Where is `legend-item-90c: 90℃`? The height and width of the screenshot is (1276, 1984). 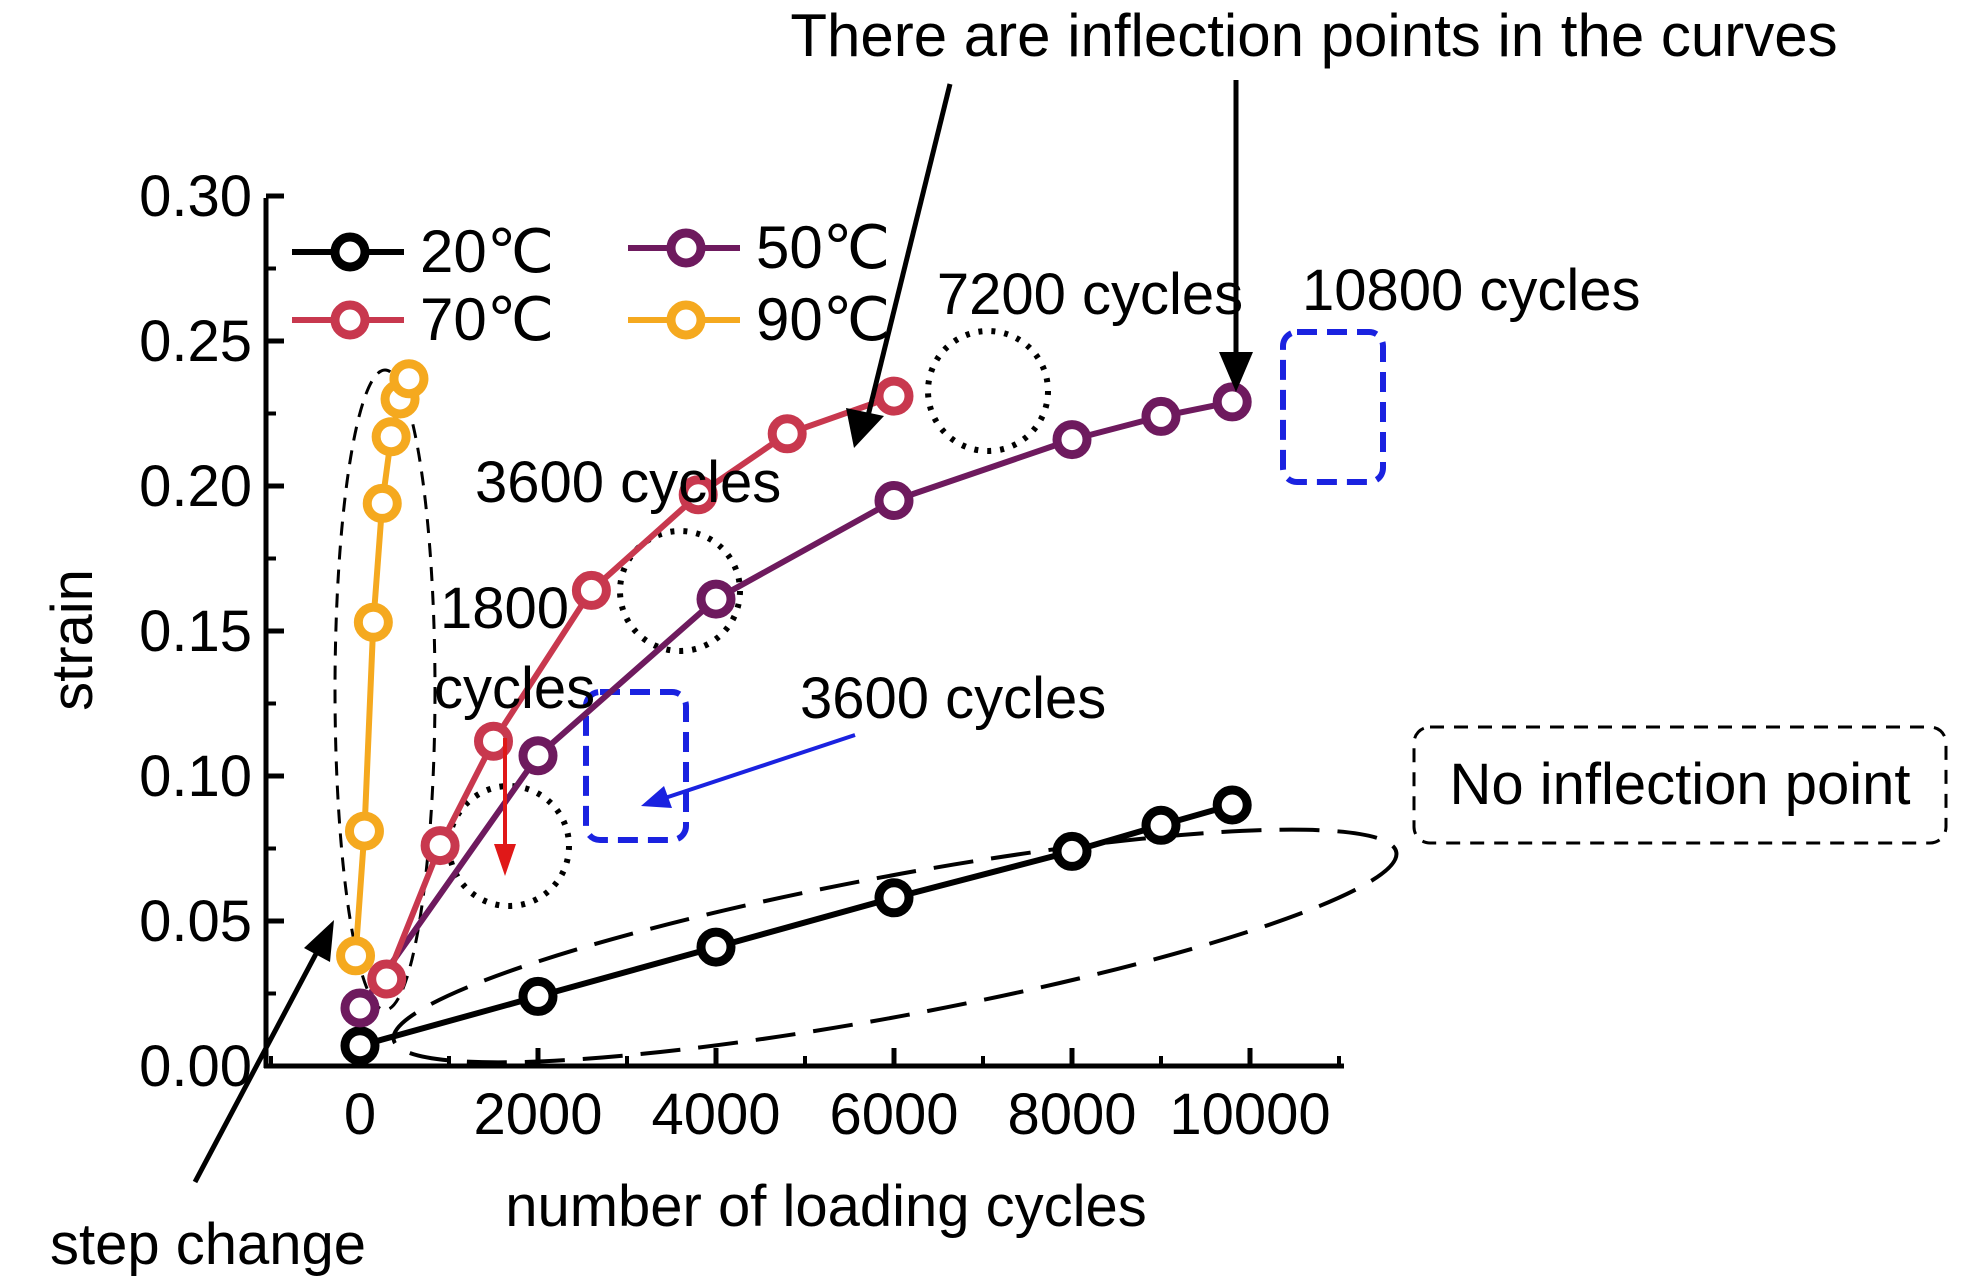
legend-item-90c: 90℃ is located at coordinates (759, 319).